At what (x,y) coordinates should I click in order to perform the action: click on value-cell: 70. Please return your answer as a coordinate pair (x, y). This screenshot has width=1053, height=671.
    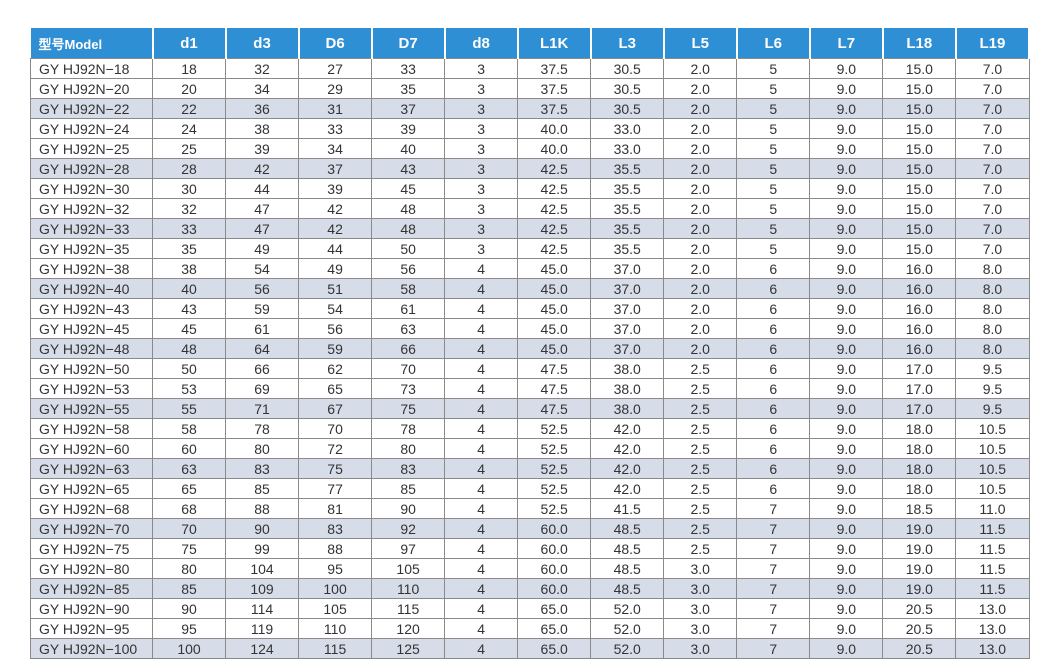
    Looking at the image, I should click on (408, 368).